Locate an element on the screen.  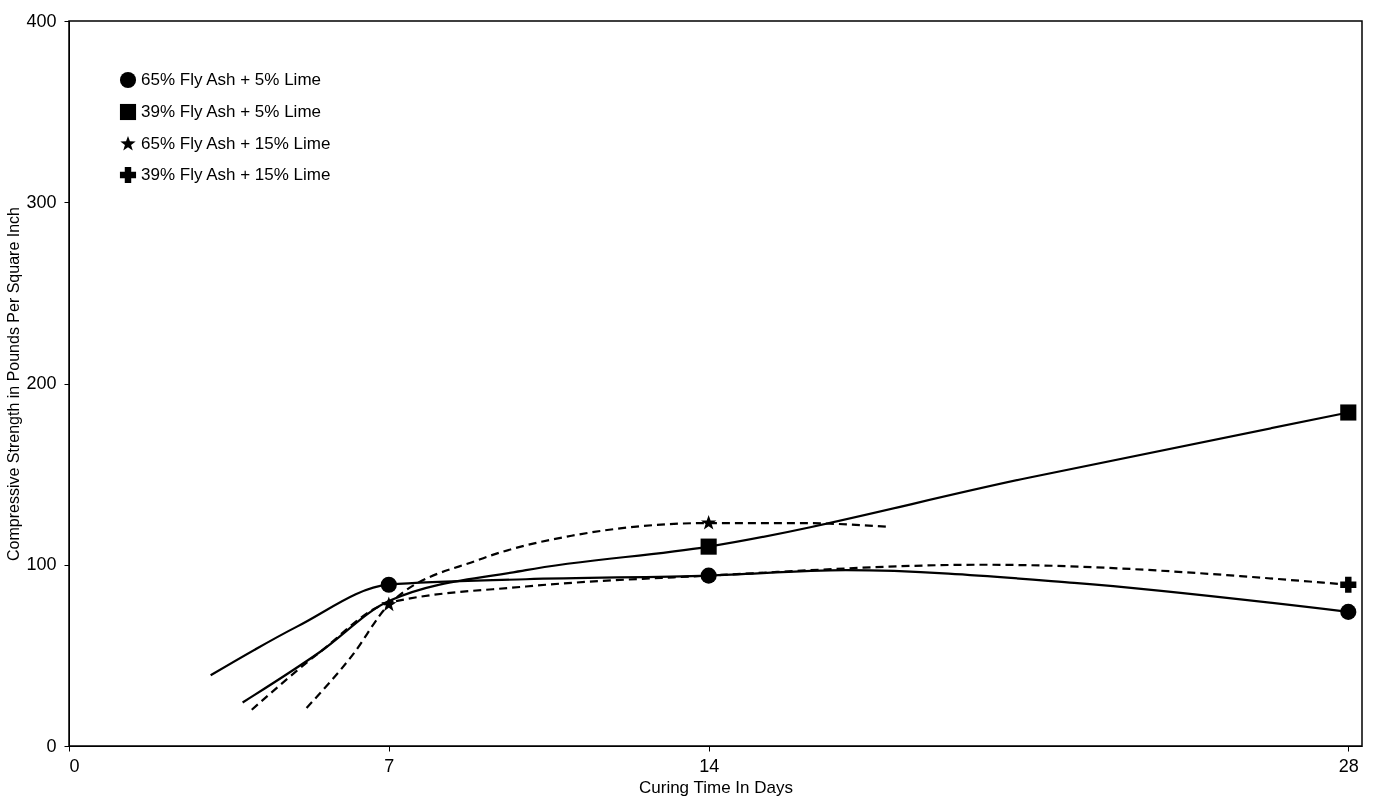
legend-label: 39% Fly Ash + 5% Lime is located at coordinates (231, 111).